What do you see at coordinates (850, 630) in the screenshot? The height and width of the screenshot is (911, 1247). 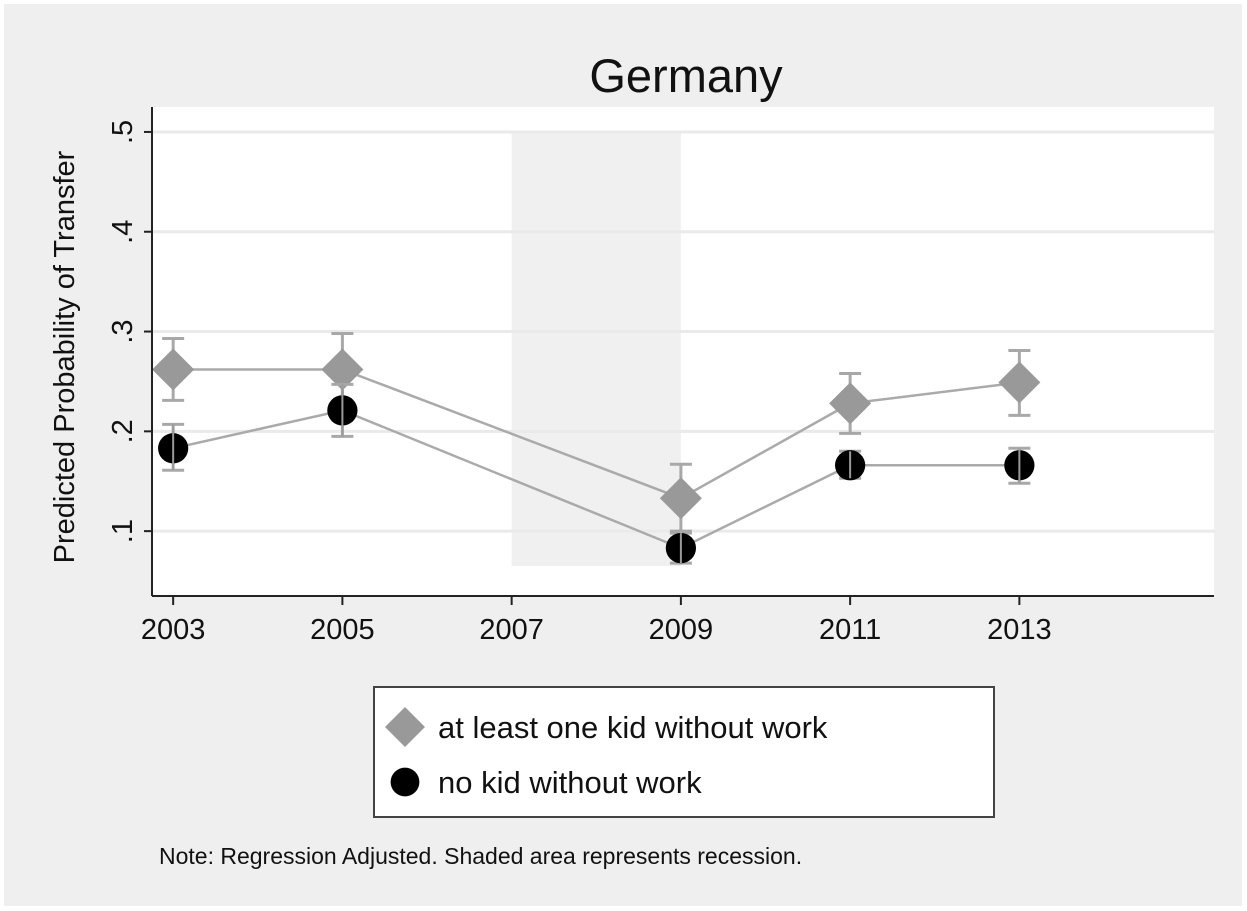 I see `x-tick-label: 2011` at bounding box center [850, 630].